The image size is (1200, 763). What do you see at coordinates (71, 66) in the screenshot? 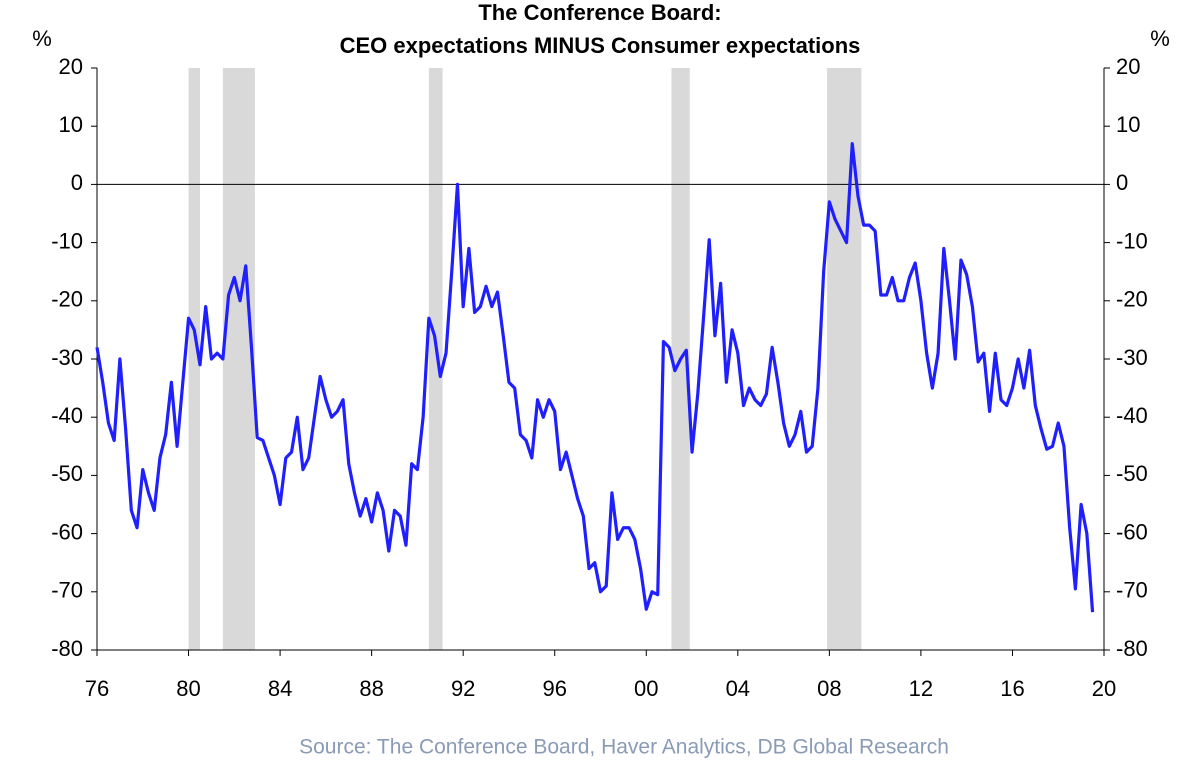
I see `y-tick-label: 20` at bounding box center [71, 66].